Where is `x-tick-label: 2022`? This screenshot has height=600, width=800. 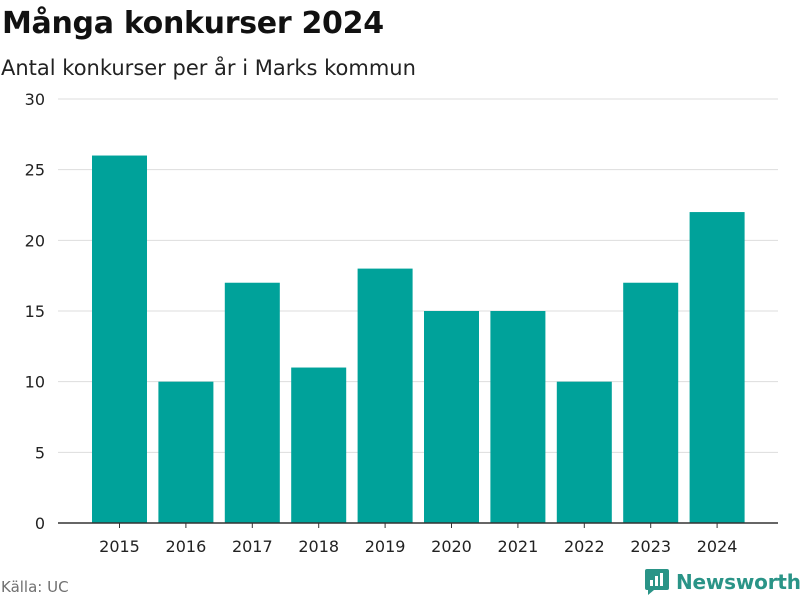 x-tick-label: 2022 is located at coordinates (584, 546).